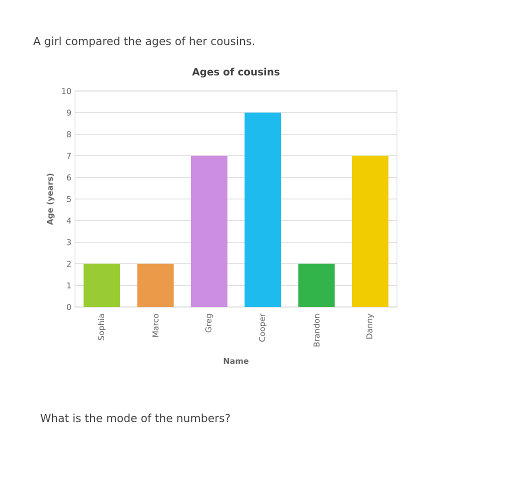  I want to click on text: What is the mode of the numbers?, so click(135, 418).